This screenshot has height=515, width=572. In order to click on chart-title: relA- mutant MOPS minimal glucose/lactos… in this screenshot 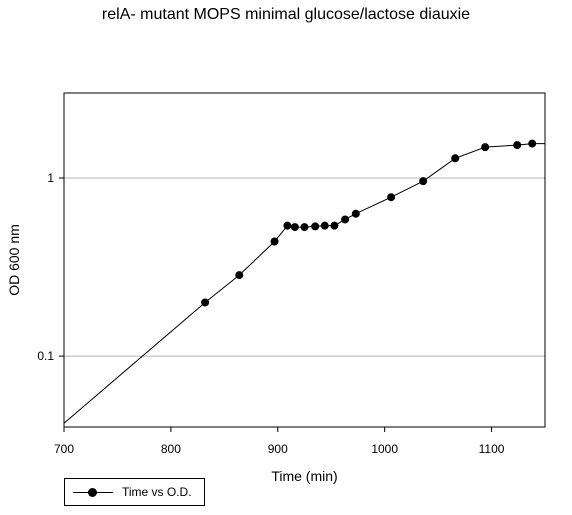, I will do `click(286, 14)`.